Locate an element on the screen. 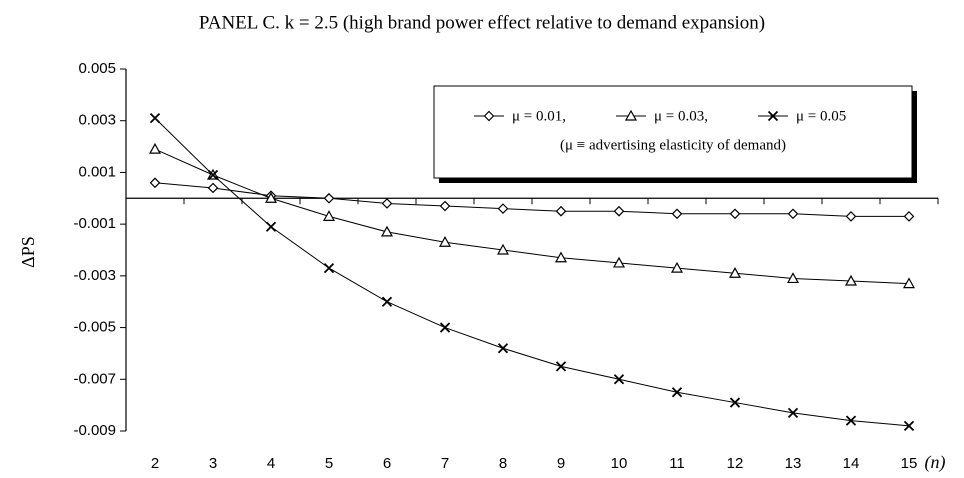  x-tick-label: 8 is located at coordinates (503, 463).